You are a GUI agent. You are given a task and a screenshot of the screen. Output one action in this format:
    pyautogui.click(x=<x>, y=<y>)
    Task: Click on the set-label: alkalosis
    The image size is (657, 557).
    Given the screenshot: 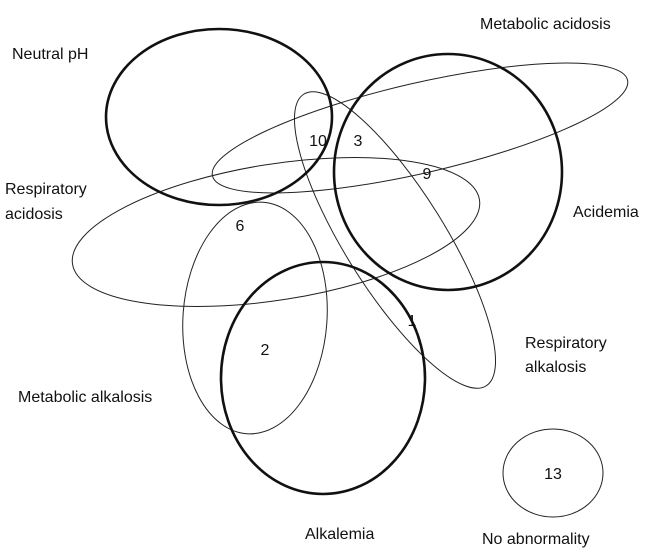 What is the action you would take?
    pyautogui.click(x=555, y=367)
    